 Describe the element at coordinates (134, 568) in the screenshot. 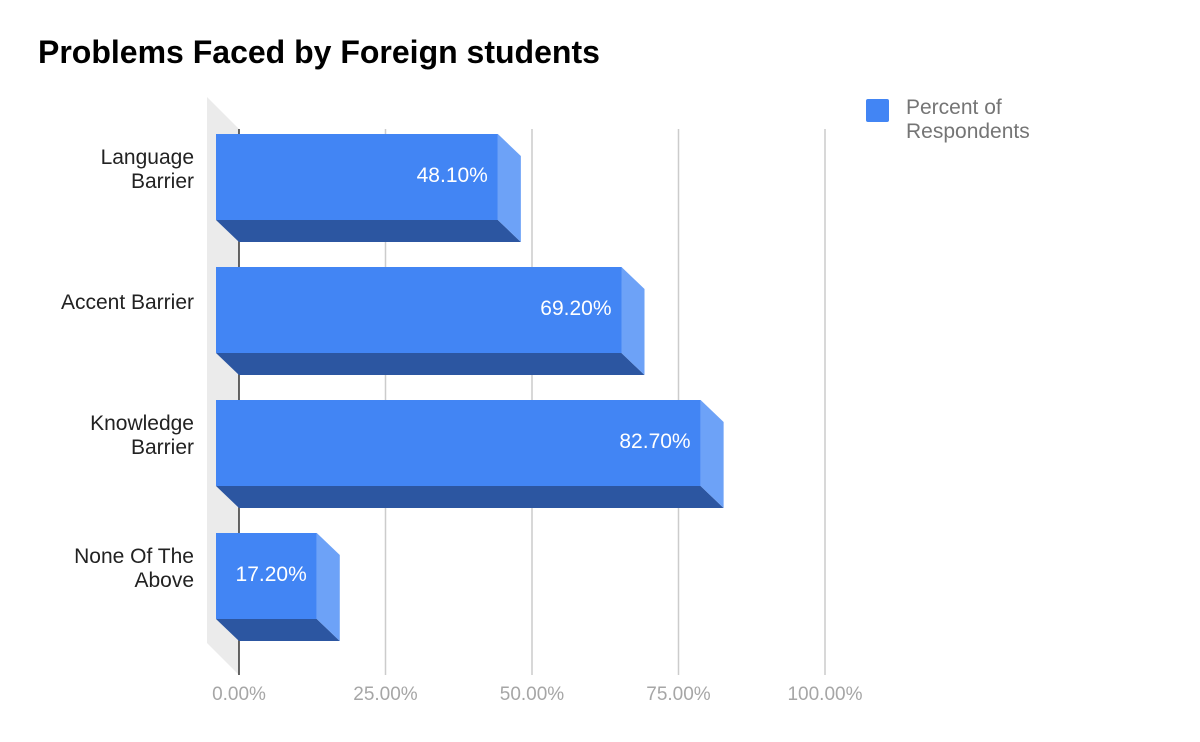

I see `category-label: None Of The Above` at that location.